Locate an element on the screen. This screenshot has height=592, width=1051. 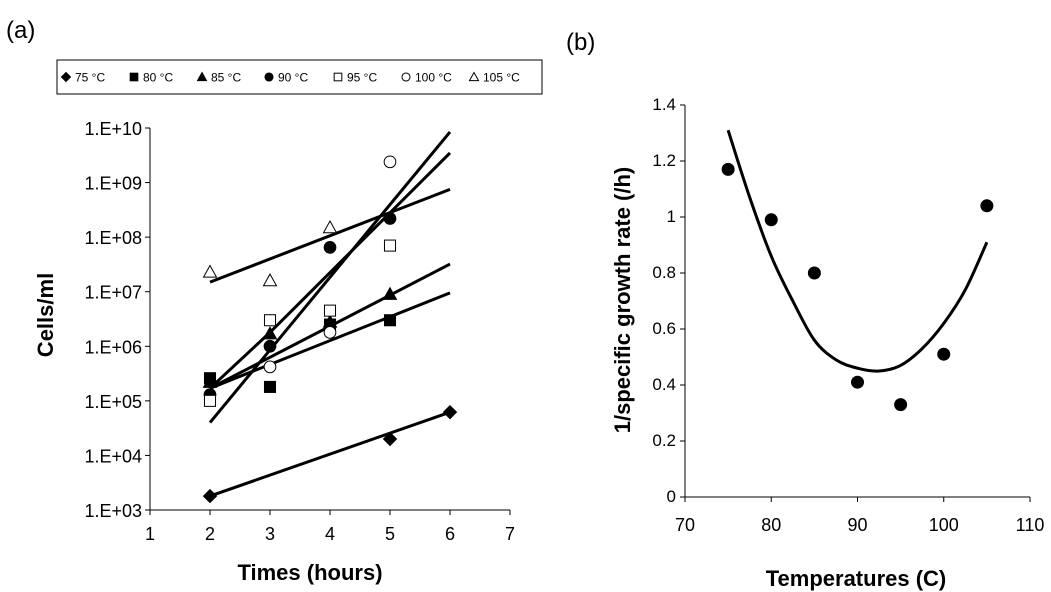
y-tick-label: 0.6 is located at coordinates (664, 328).